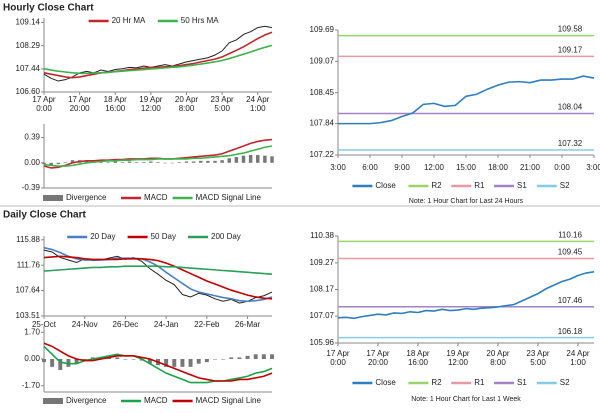 The image size is (600, 413). I want to click on x-tick-label: 9:00, so click(402, 167).